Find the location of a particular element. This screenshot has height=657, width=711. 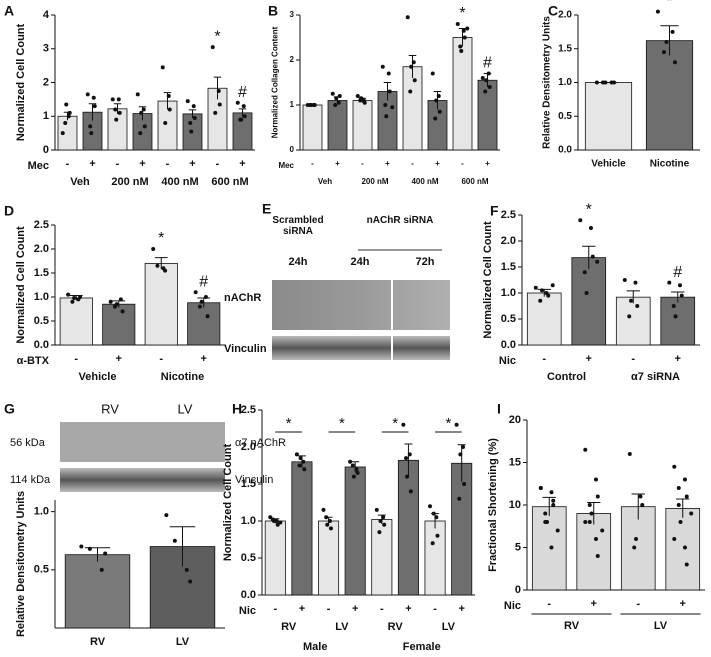

y-tick-label: 2.5 is located at coordinates (248, 410).